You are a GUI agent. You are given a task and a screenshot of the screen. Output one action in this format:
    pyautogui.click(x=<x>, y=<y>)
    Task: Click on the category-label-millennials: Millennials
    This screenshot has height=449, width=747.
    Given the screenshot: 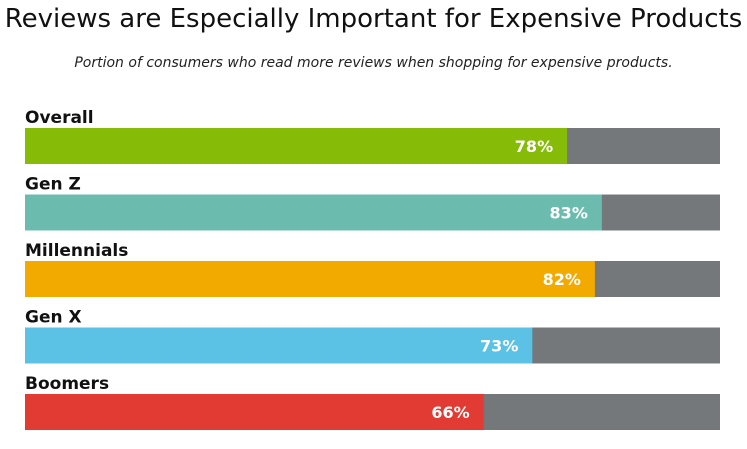 What is the action you would take?
    pyautogui.click(x=76, y=251)
    